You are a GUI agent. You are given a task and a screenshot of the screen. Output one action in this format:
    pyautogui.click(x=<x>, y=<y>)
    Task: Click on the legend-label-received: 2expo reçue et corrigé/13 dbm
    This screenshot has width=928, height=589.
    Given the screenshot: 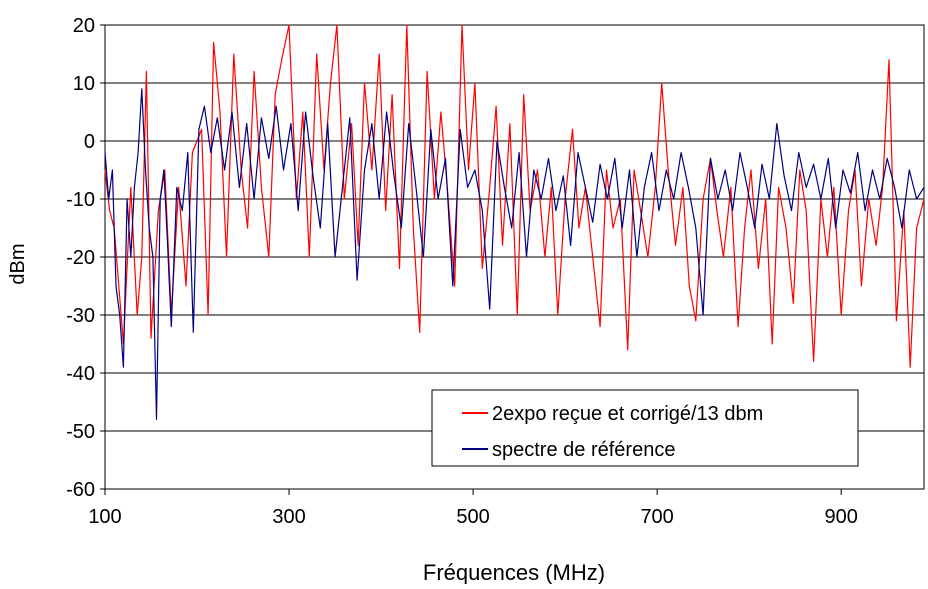 What is the action you would take?
    pyautogui.click(x=627, y=414)
    